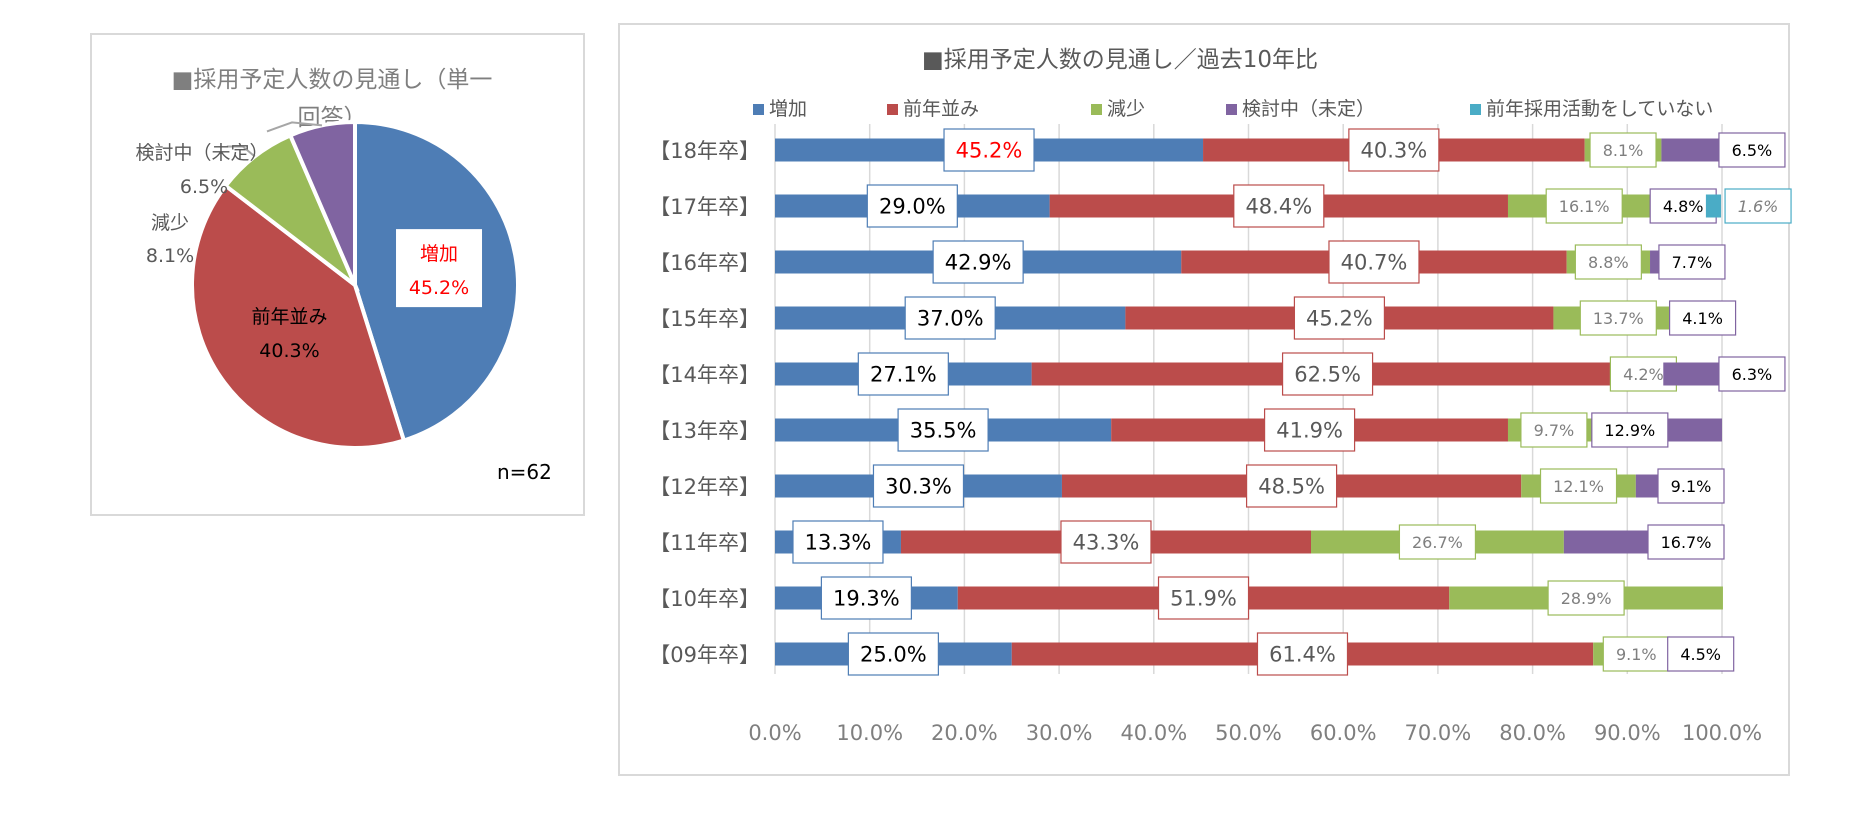 The image size is (1850, 816). I want to click on data-label: 25.0%, so click(893, 654).